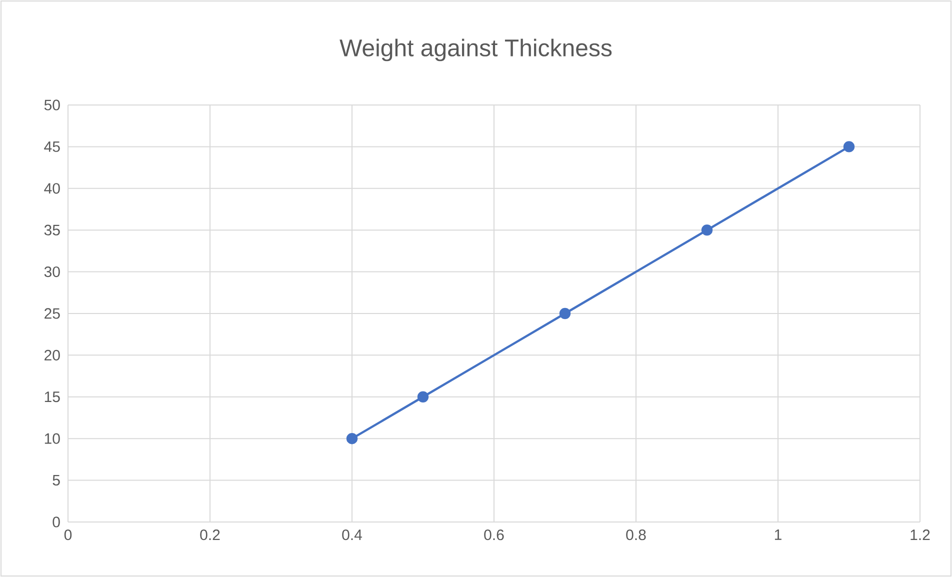 The image size is (952, 577). I want to click on y-tick-label: 10, so click(52, 438).